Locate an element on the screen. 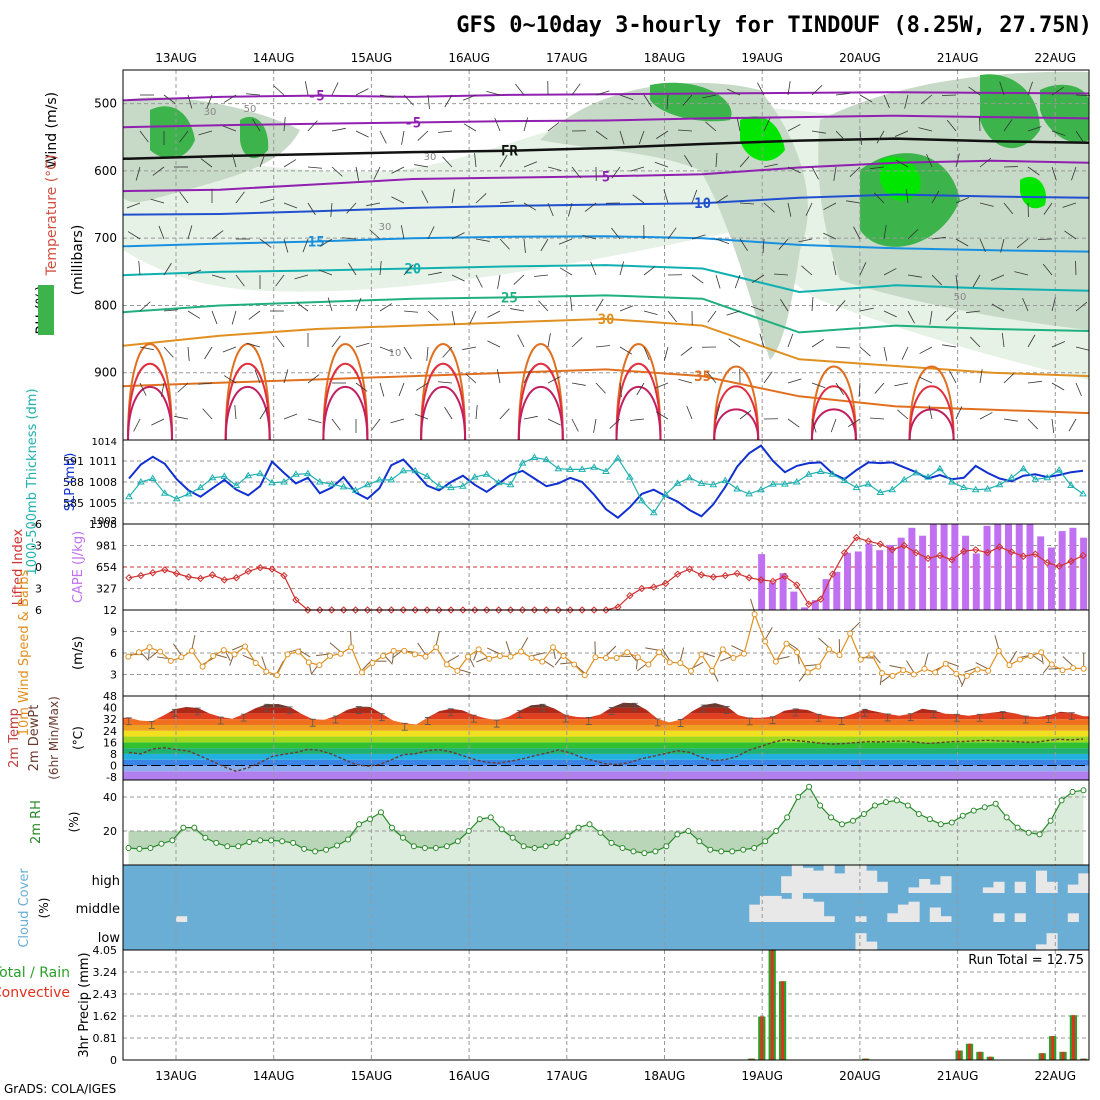 The image size is (1100, 1100). temp-tick: 32 is located at coordinates (110, 719).